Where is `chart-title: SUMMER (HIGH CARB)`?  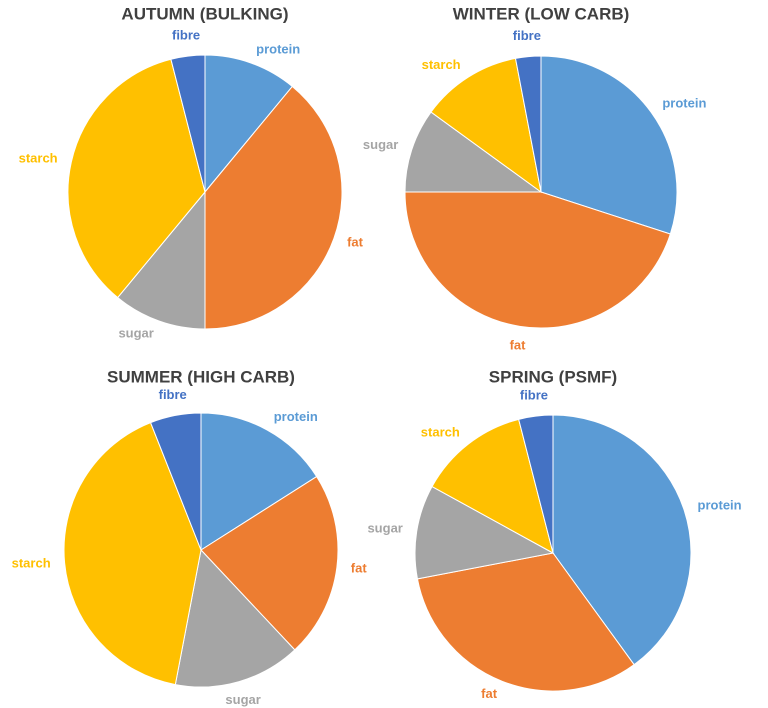 chart-title: SUMMER (HIGH CARB) is located at coordinates (201, 376).